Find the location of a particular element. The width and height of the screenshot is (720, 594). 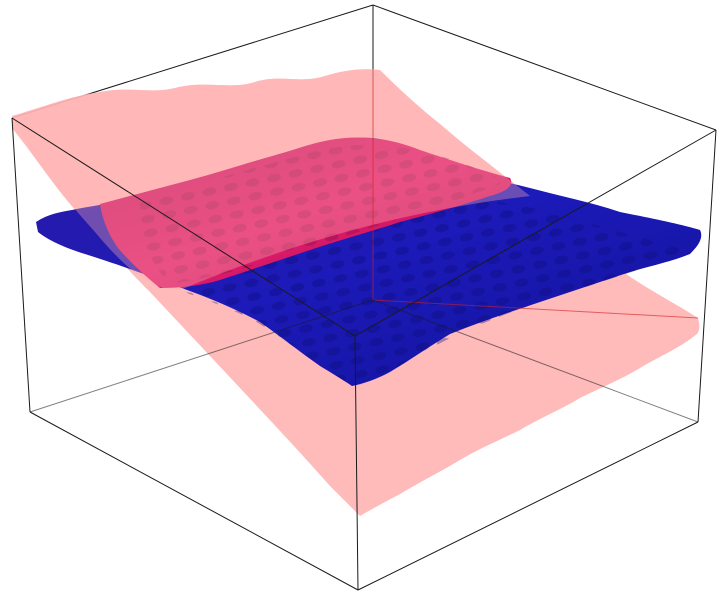

box-edge-top-back-right is located at coordinates (544, 67).